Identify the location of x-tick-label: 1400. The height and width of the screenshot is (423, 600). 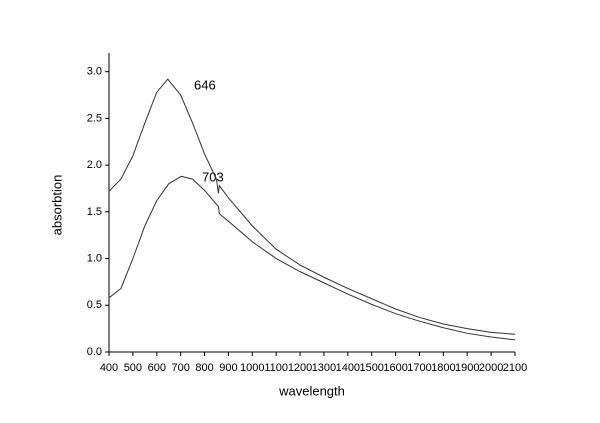
(348, 368).